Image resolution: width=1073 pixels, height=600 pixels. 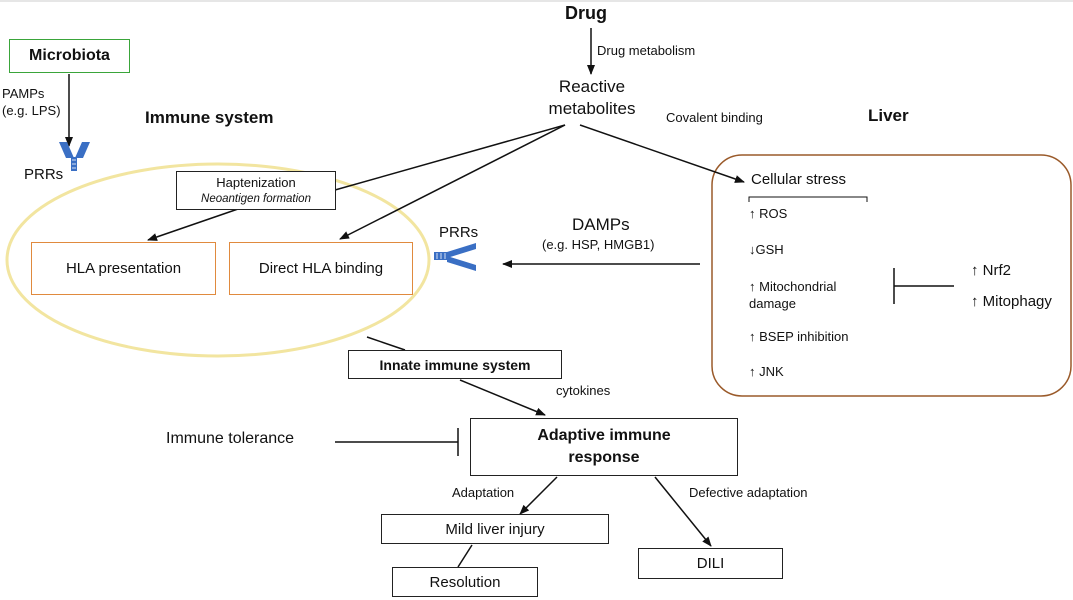 I want to click on reactive-metabolites-line1: Reactive, so click(x=592, y=86).